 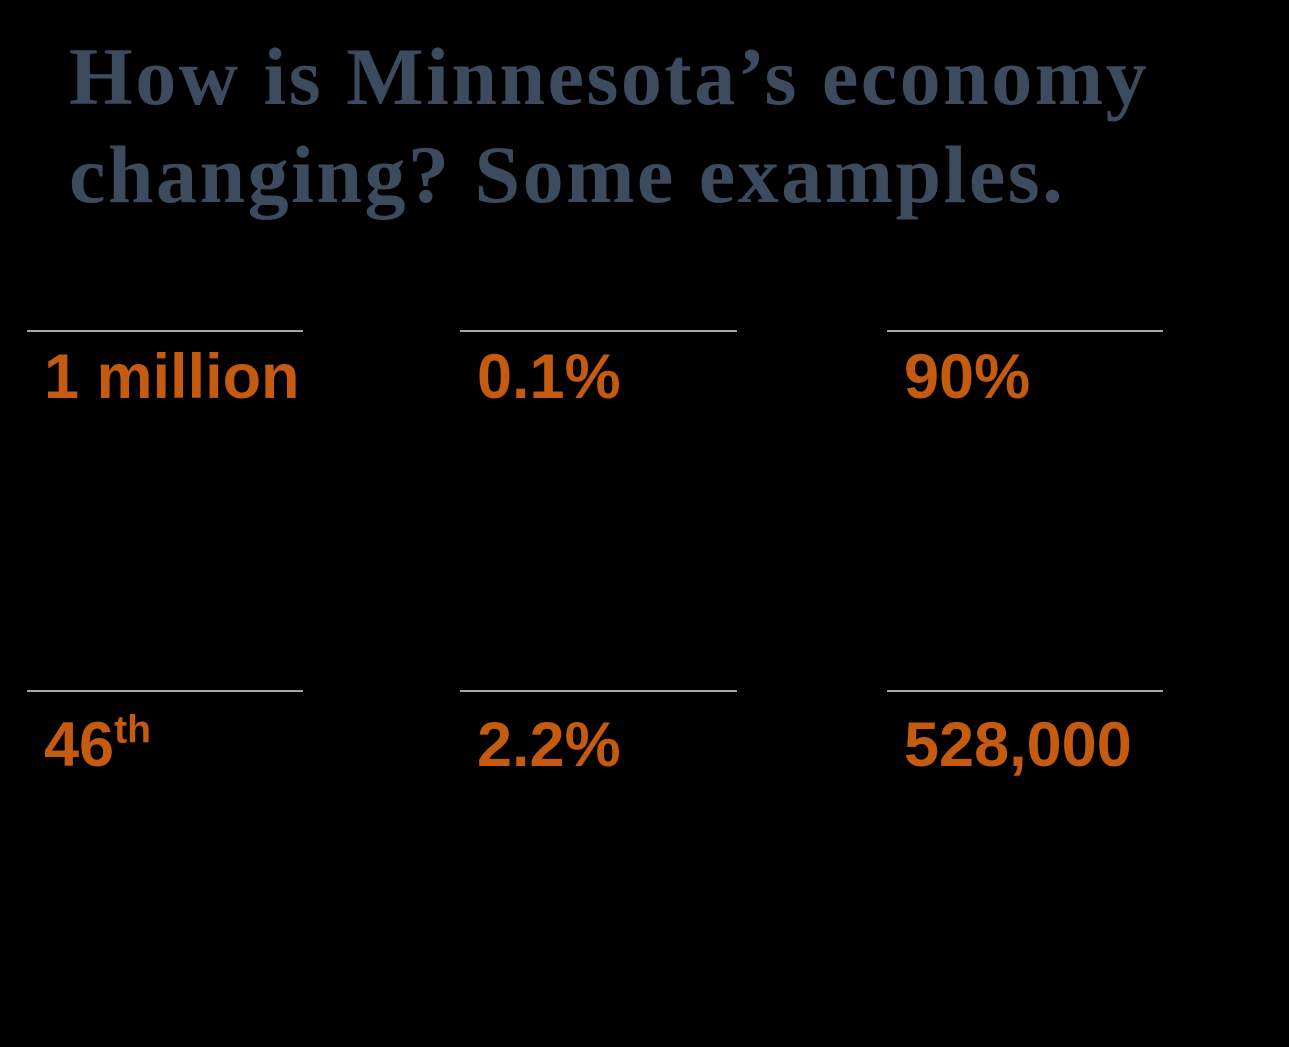 What do you see at coordinates (1018, 745) in the screenshot?
I see `stat-number: 528,000` at bounding box center [1018, 745].